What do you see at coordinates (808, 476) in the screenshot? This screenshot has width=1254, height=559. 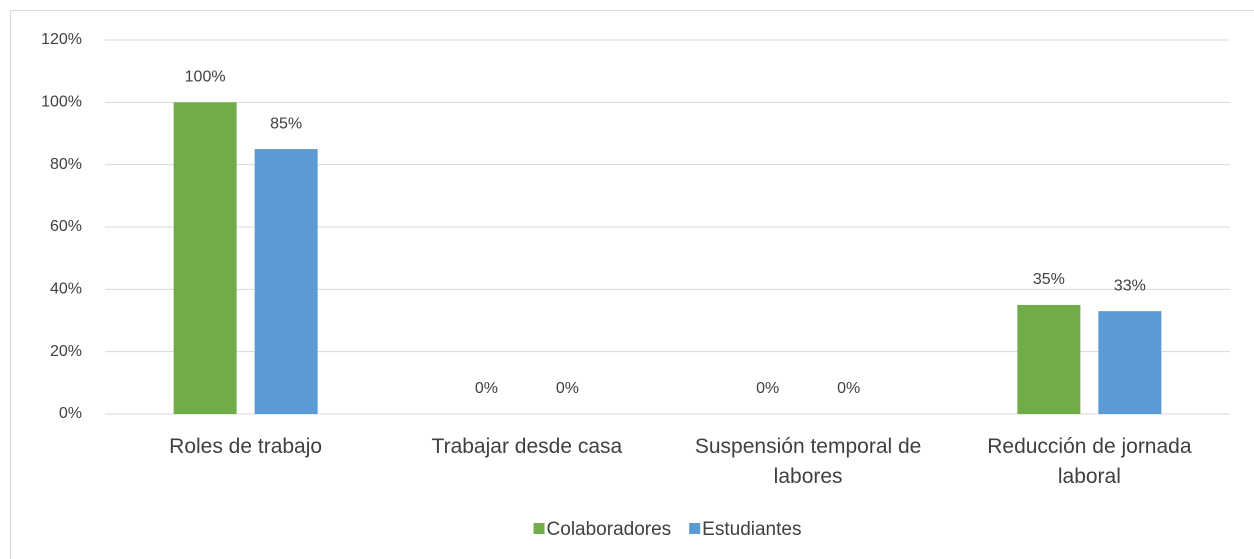 I see `x-tick-label-line: labores` at bounding box center [808, 476].